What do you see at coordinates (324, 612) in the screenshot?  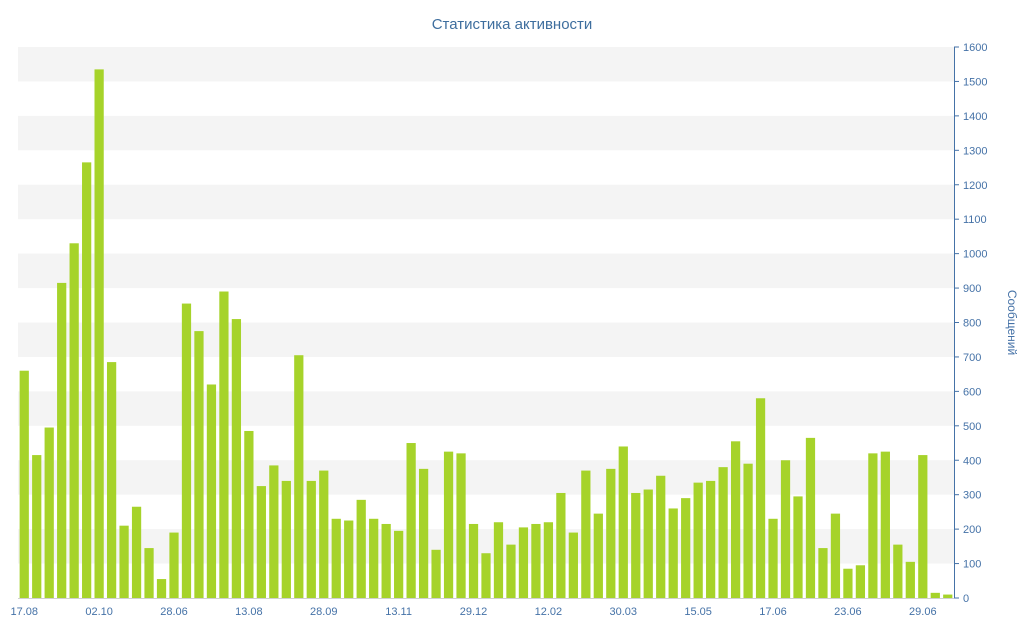 I see `x-tick-label: 28.09` at bounding box center [324, 612].